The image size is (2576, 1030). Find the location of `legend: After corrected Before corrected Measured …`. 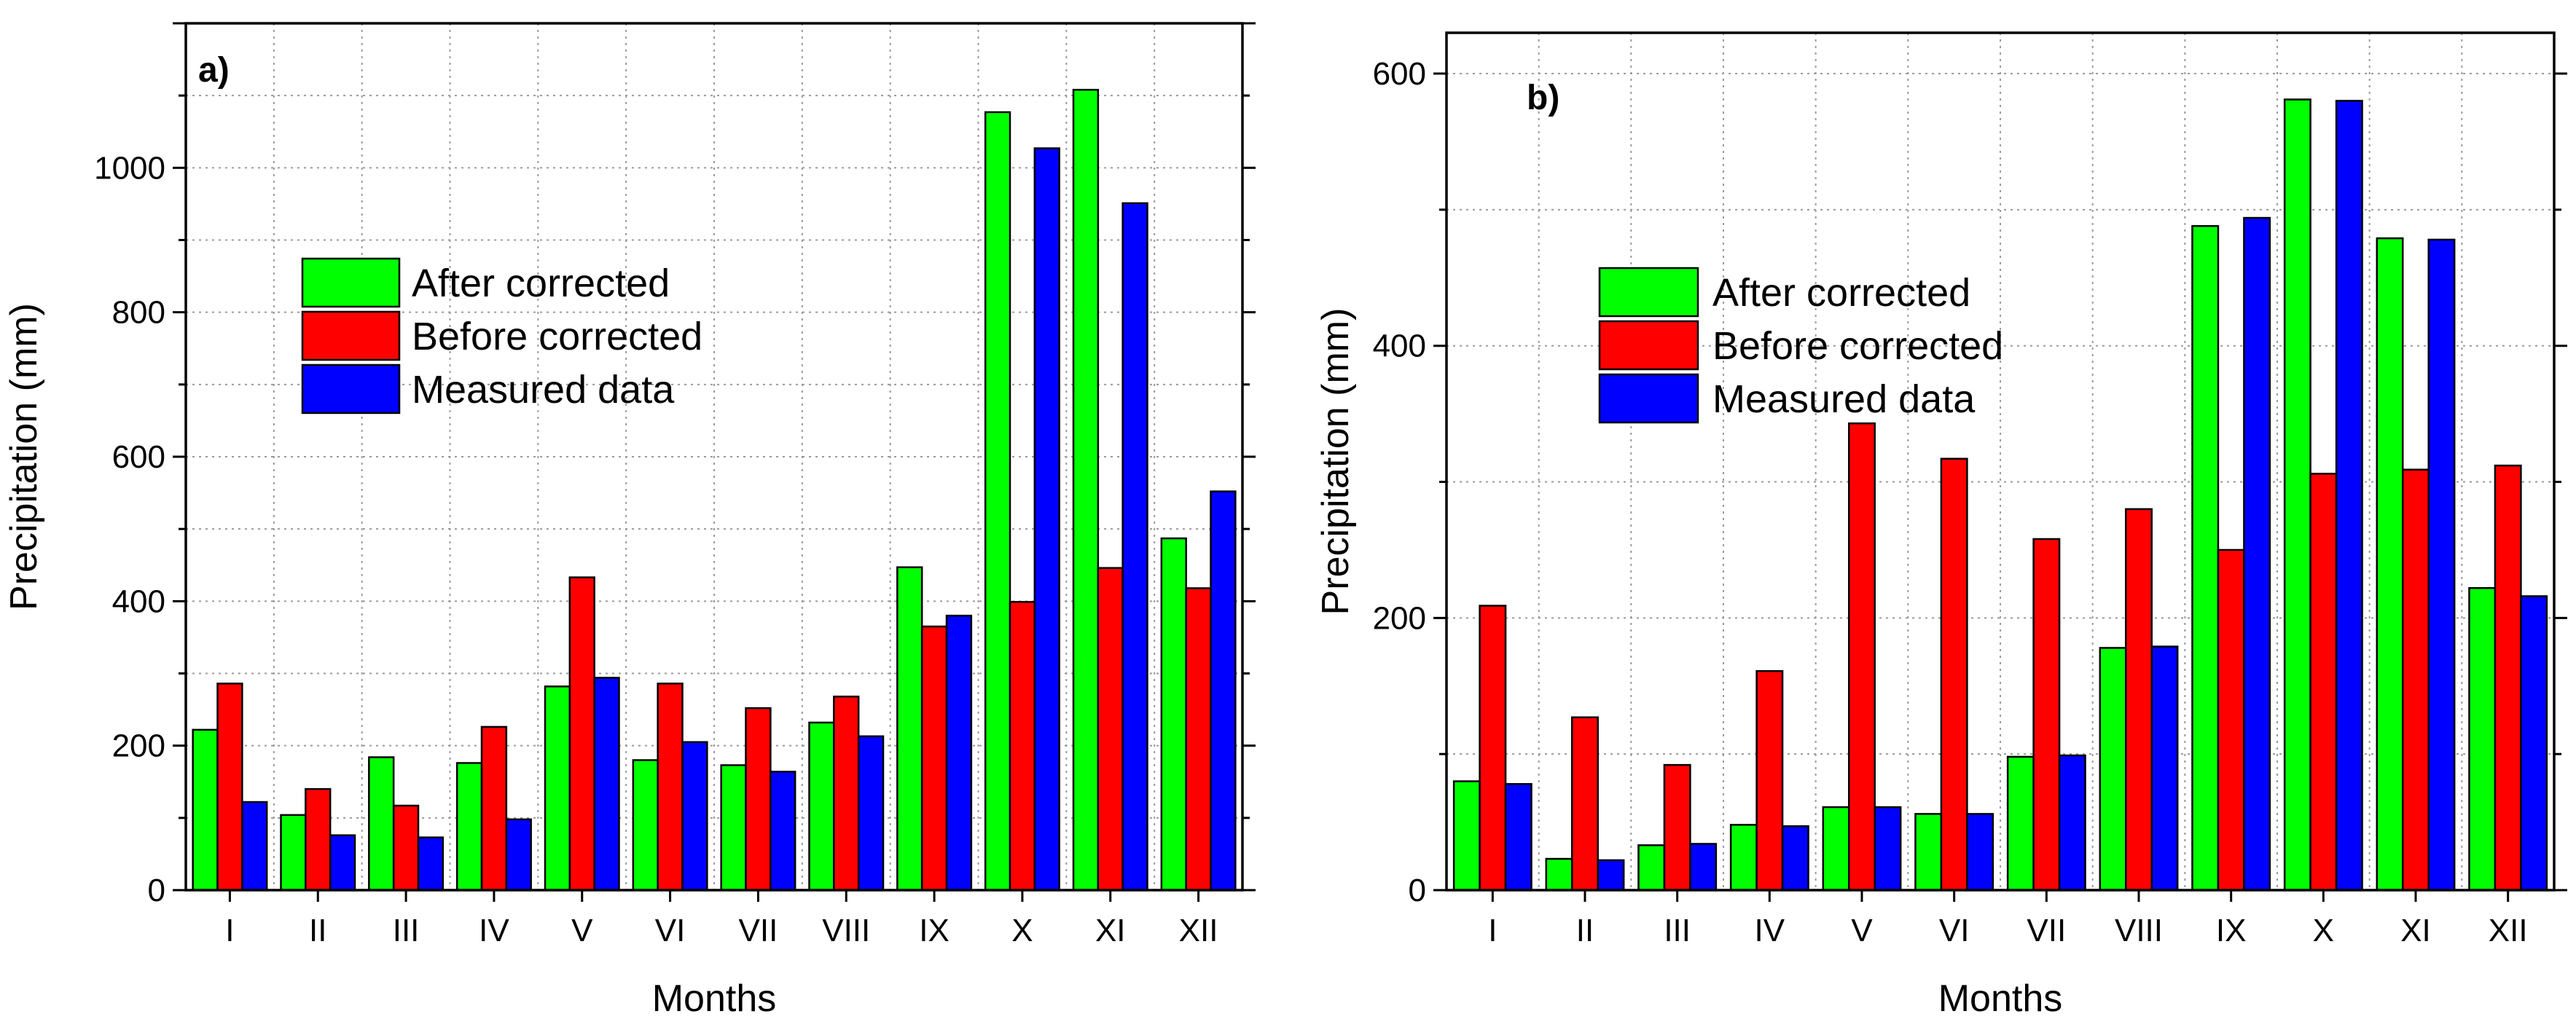

legend: After corrected Before corrected Measured … is located at coordinates (501, 335).